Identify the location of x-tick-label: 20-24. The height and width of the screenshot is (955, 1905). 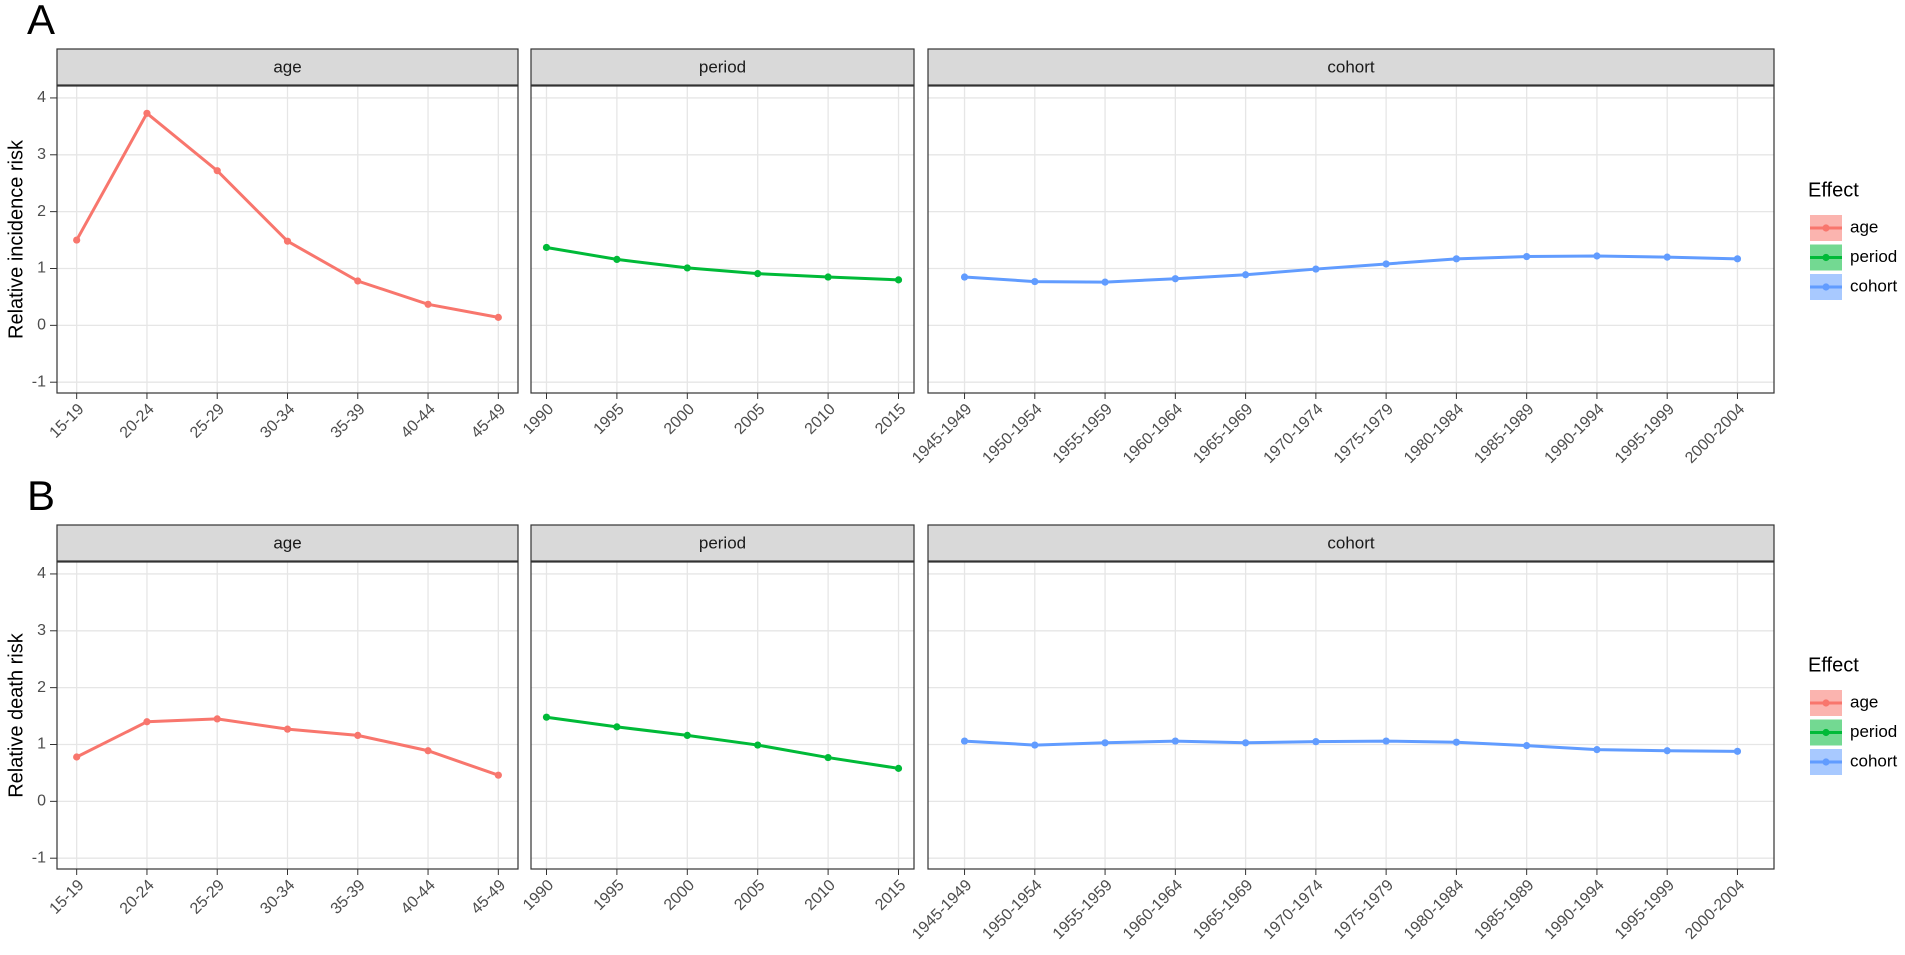
(137, 897).